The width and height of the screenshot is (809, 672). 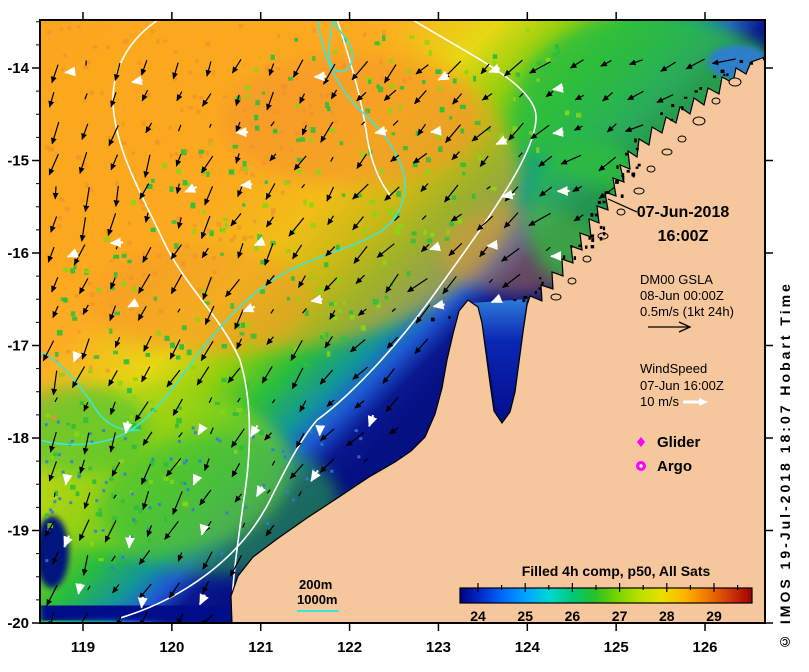 What do you see at coordinates (714, 616) in the screenshot?
I see `colorbar-tick-label: 29` at bounding box center [714, 616].